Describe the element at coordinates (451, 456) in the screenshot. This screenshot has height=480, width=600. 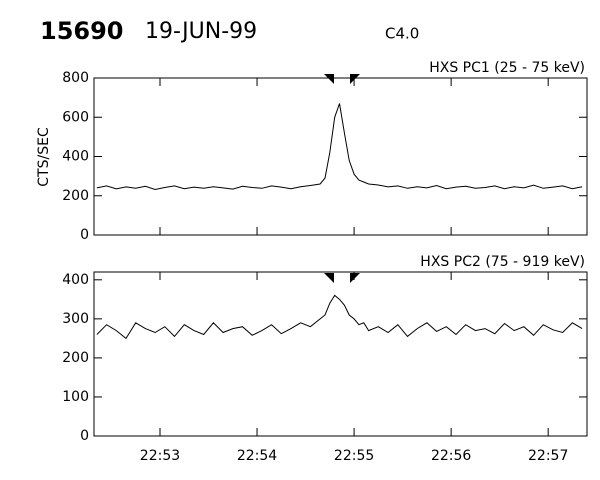
I see `x-tick-label: 22:56` at that location.